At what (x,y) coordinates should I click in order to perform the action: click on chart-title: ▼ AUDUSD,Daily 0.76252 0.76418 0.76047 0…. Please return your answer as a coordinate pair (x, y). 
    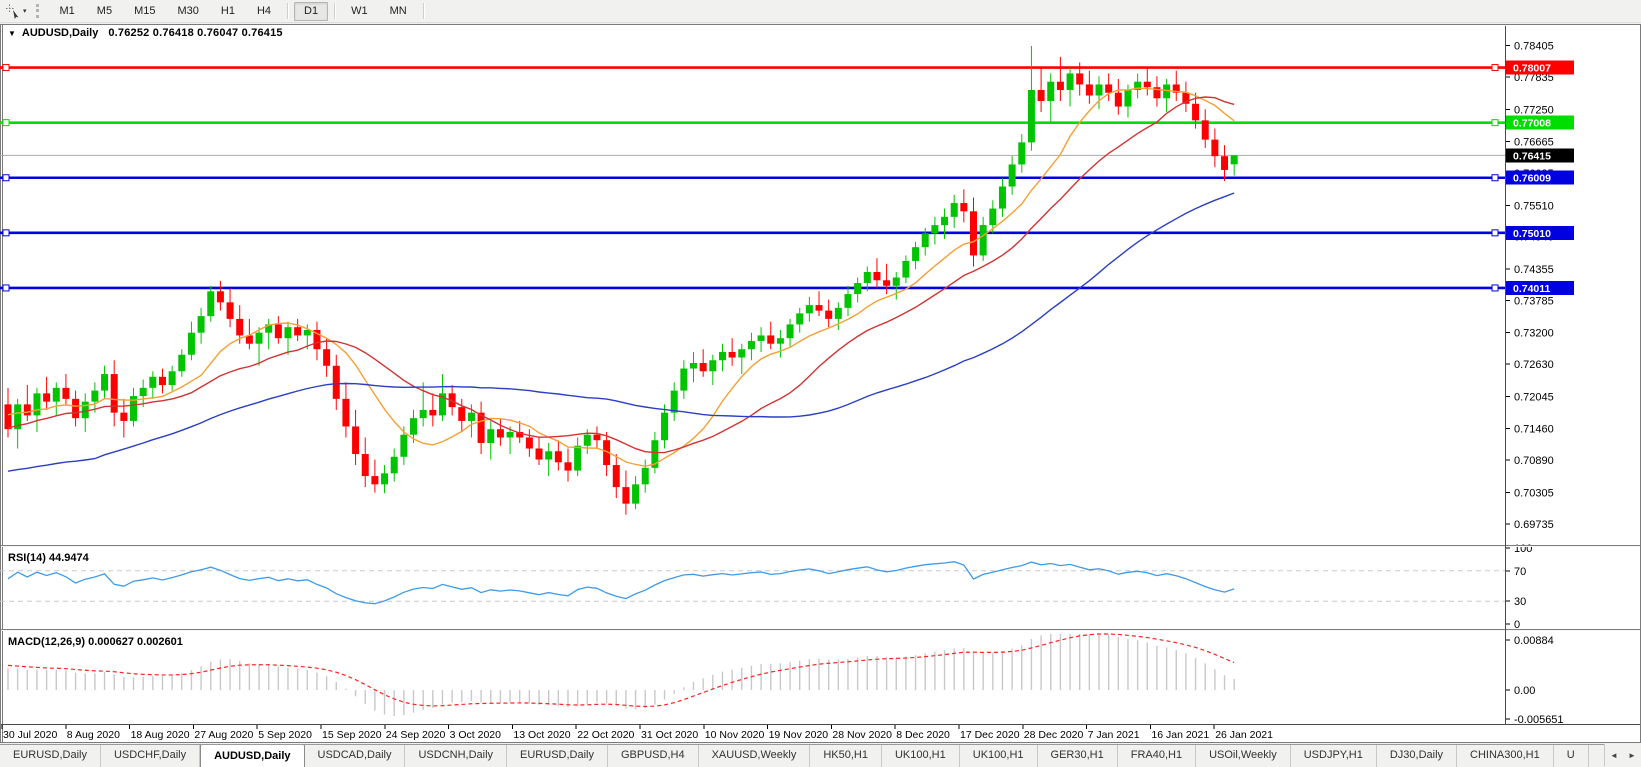
    Looking at the image, I should click on (145, 33).